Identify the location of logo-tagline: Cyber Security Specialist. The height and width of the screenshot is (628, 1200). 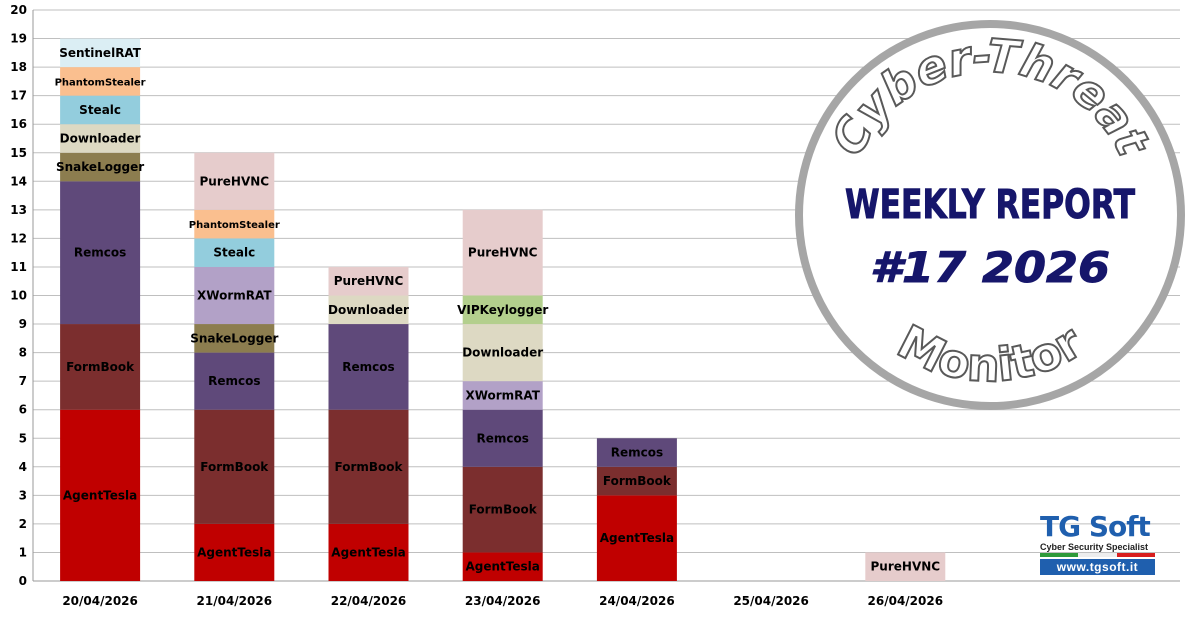
(1094, 547).